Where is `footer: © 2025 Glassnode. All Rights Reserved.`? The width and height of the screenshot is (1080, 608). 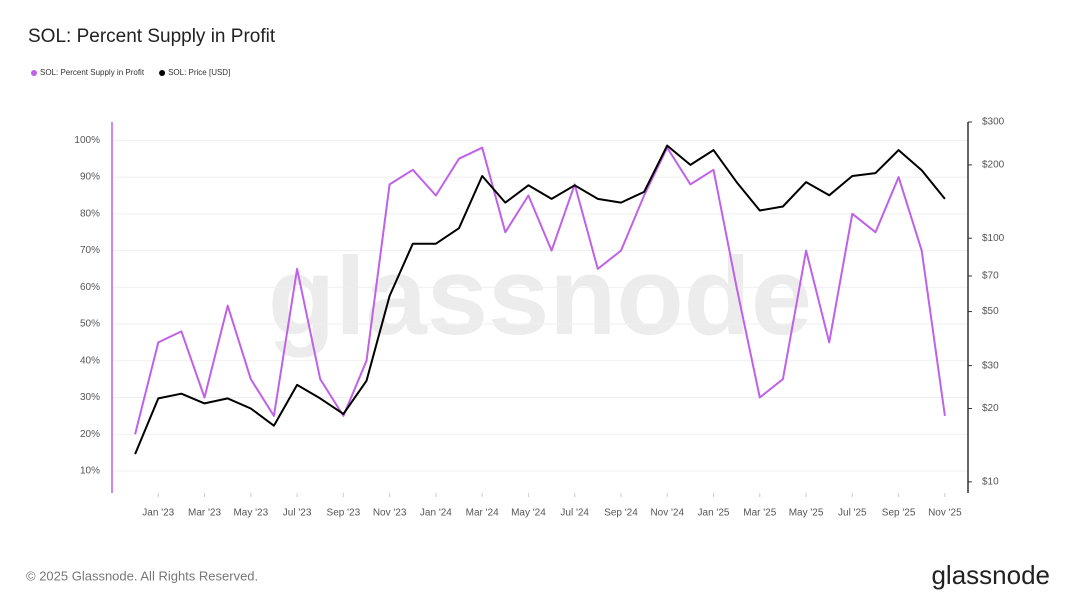 footer: © 2025 Glassnode. All Rights Reserved. is located at coordinates (142, 575).